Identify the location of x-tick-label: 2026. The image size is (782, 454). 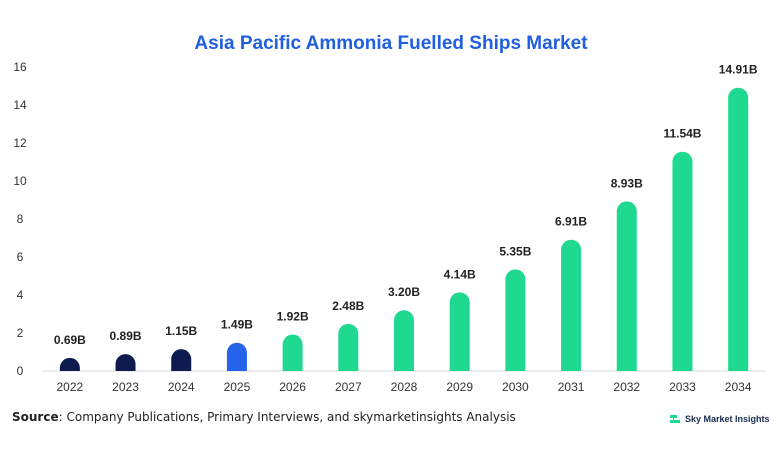
(292, 387).